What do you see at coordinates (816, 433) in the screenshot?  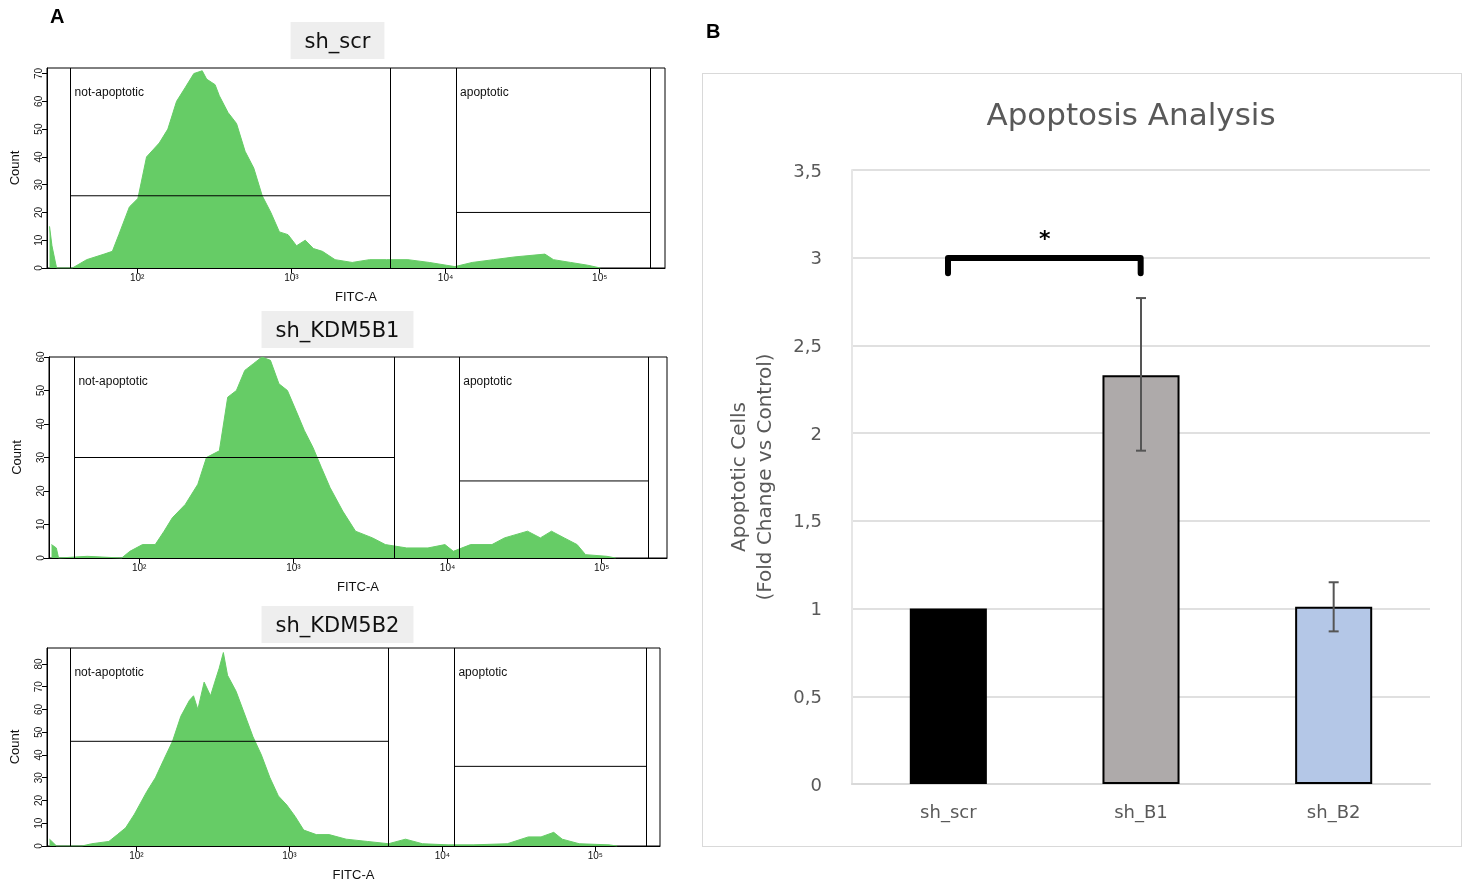 I see `y-tick-label: 2` at bounding box center [816, 433].